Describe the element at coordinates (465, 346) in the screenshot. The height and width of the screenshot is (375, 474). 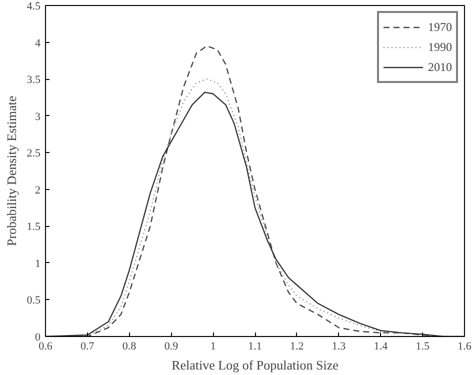
I see `x-tick-label: 1.6` at that location.